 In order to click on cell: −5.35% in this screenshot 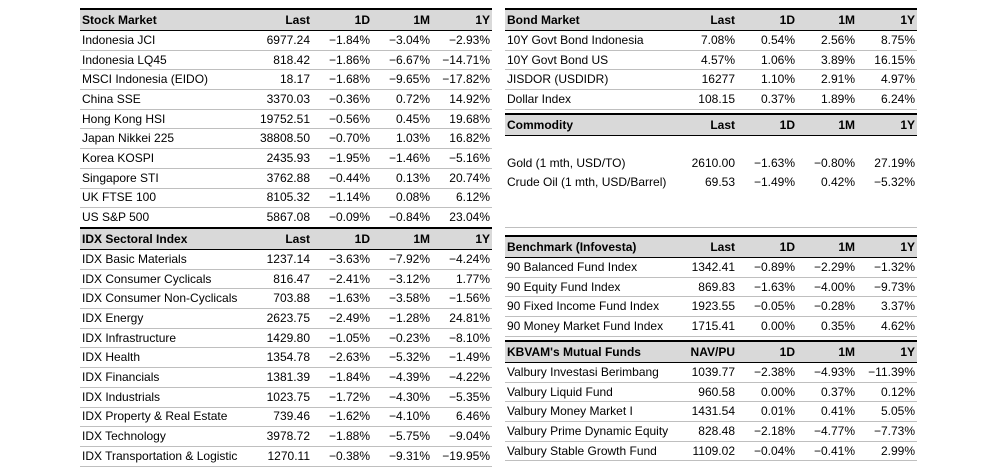, I will do `click(462, 397)`.